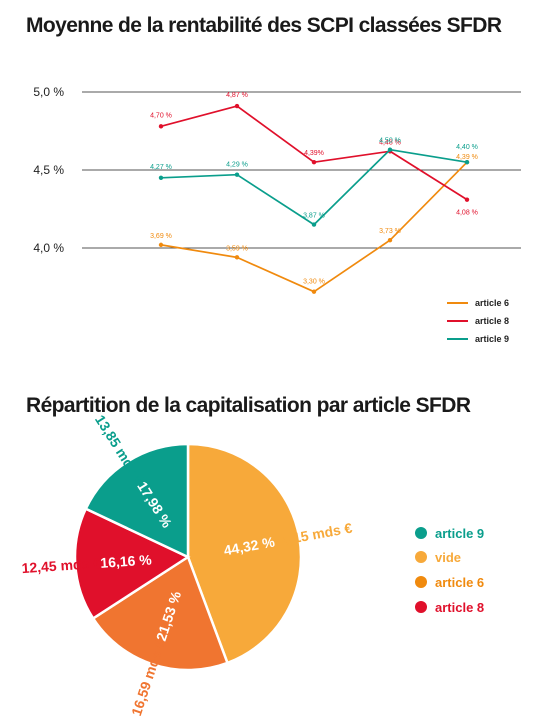  What do you see at coordinates (161, 167) in the screenshot?
I see `data-label: 4,27 %` at bounding box center [161, 167].